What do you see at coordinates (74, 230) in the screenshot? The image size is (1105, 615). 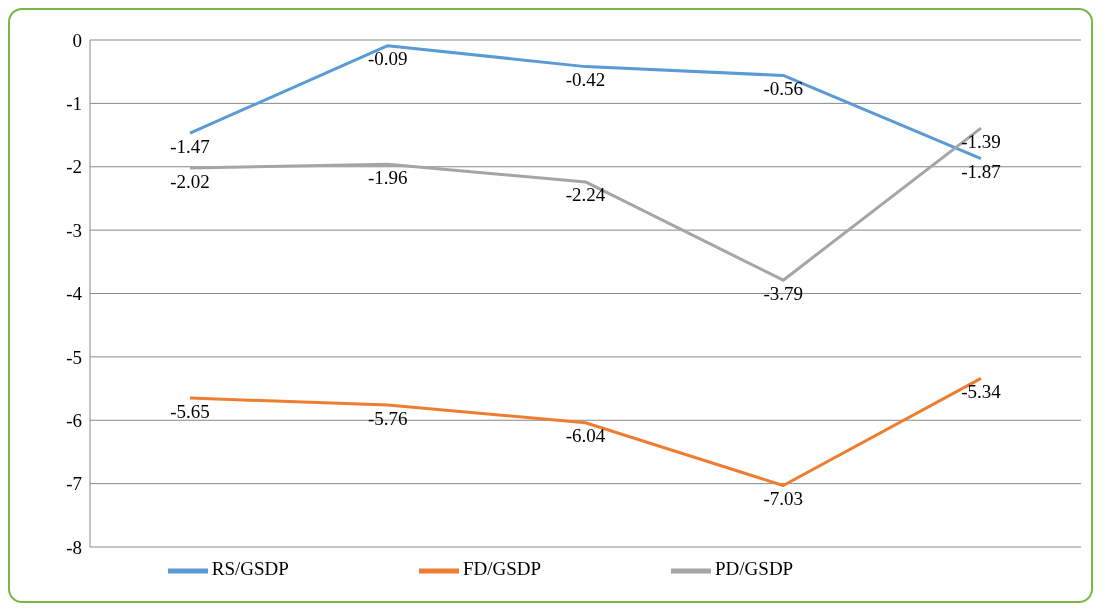 I see `y-tick-label: -3` at bounding box center [74, 230].